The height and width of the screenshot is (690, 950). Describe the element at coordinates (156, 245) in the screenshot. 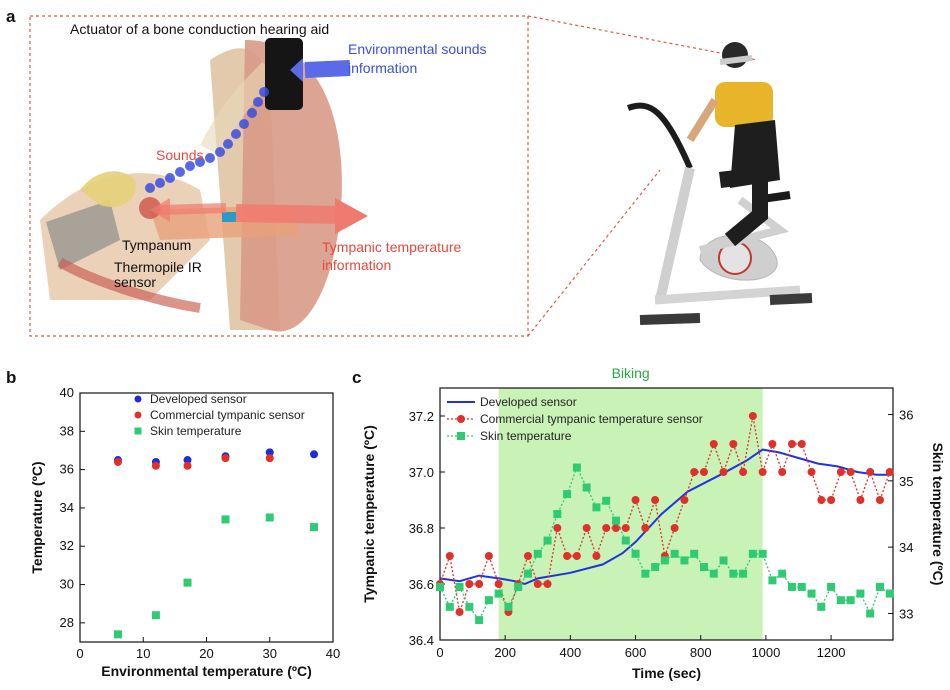

I see `tympanum-label: Tympanum` at that location.